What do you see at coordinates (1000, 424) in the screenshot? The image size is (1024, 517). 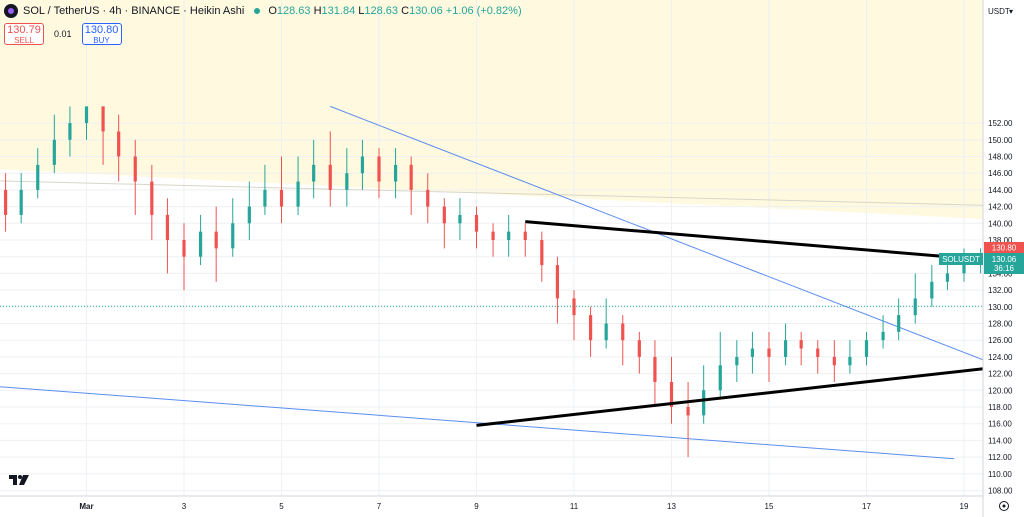 I see `y-tick-label: 116.00` at bounding box center [1000, 424].